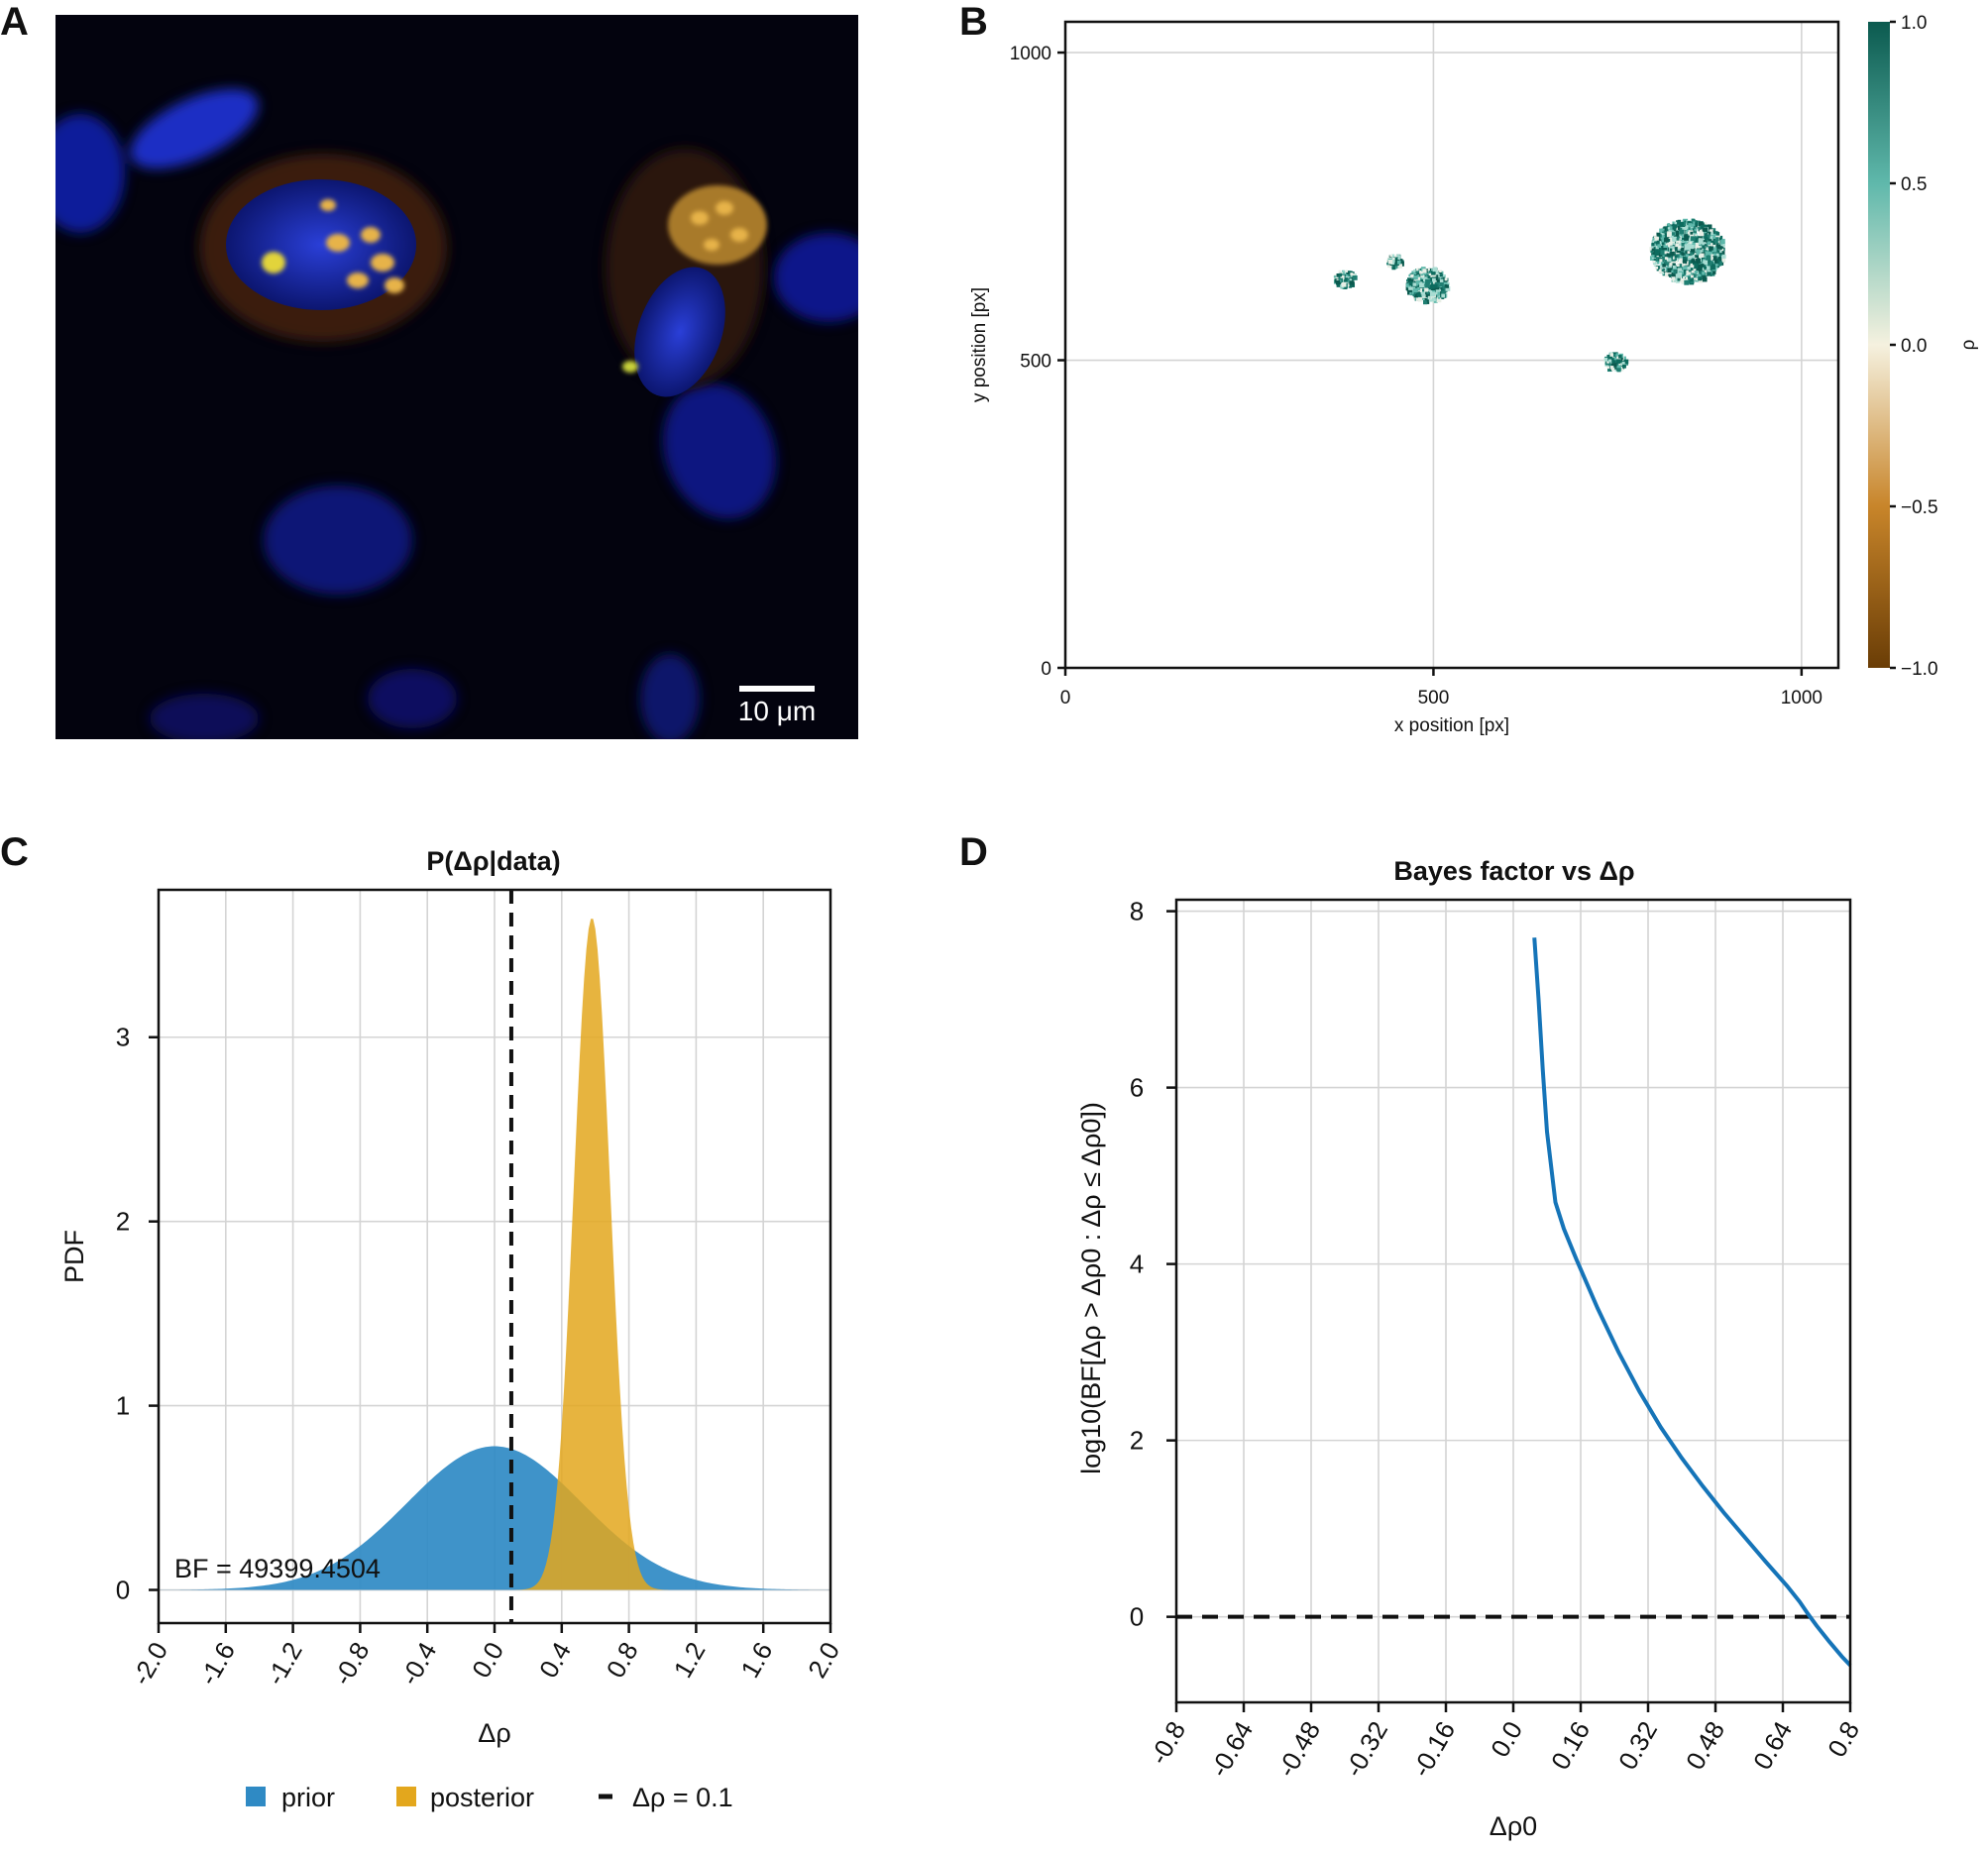 The width and height of the screenshot is (1988, 1851). What do you see at coordinates (74, 1257) in the screenshot?
I see `c-y-axis-label: PDF` at bounding box center [74, 1257].